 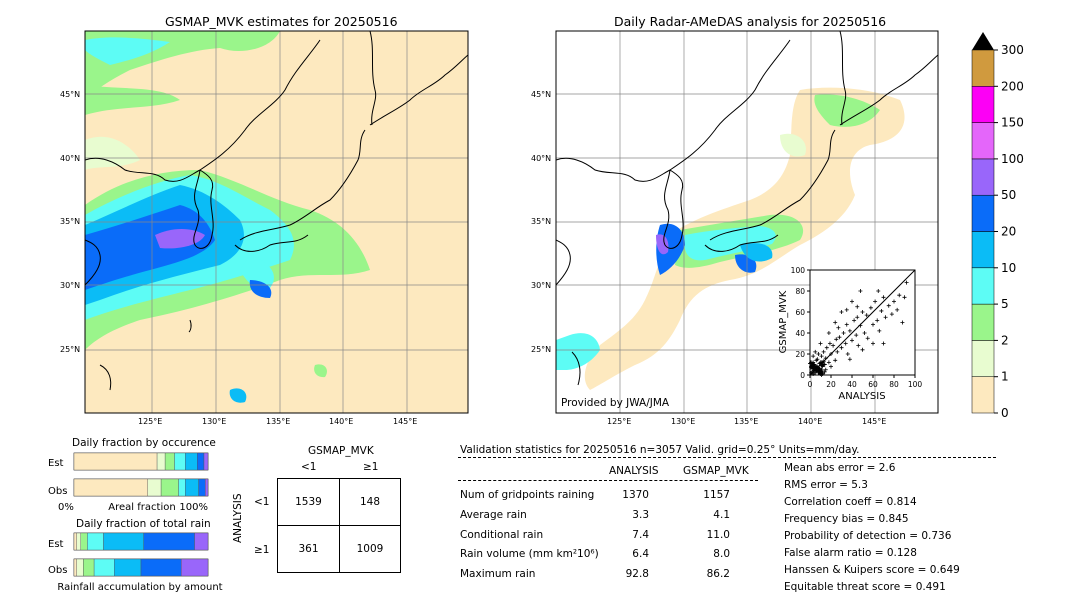 I want to click on left-lon-label: 130°E, so click(x=214, y=421).